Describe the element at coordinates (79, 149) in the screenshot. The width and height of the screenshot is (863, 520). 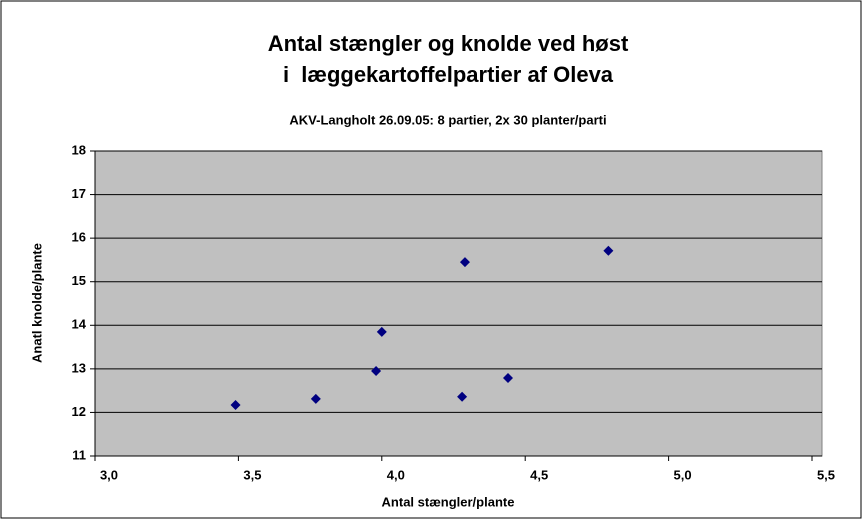
I see `y-tick-label: 18` at that location.